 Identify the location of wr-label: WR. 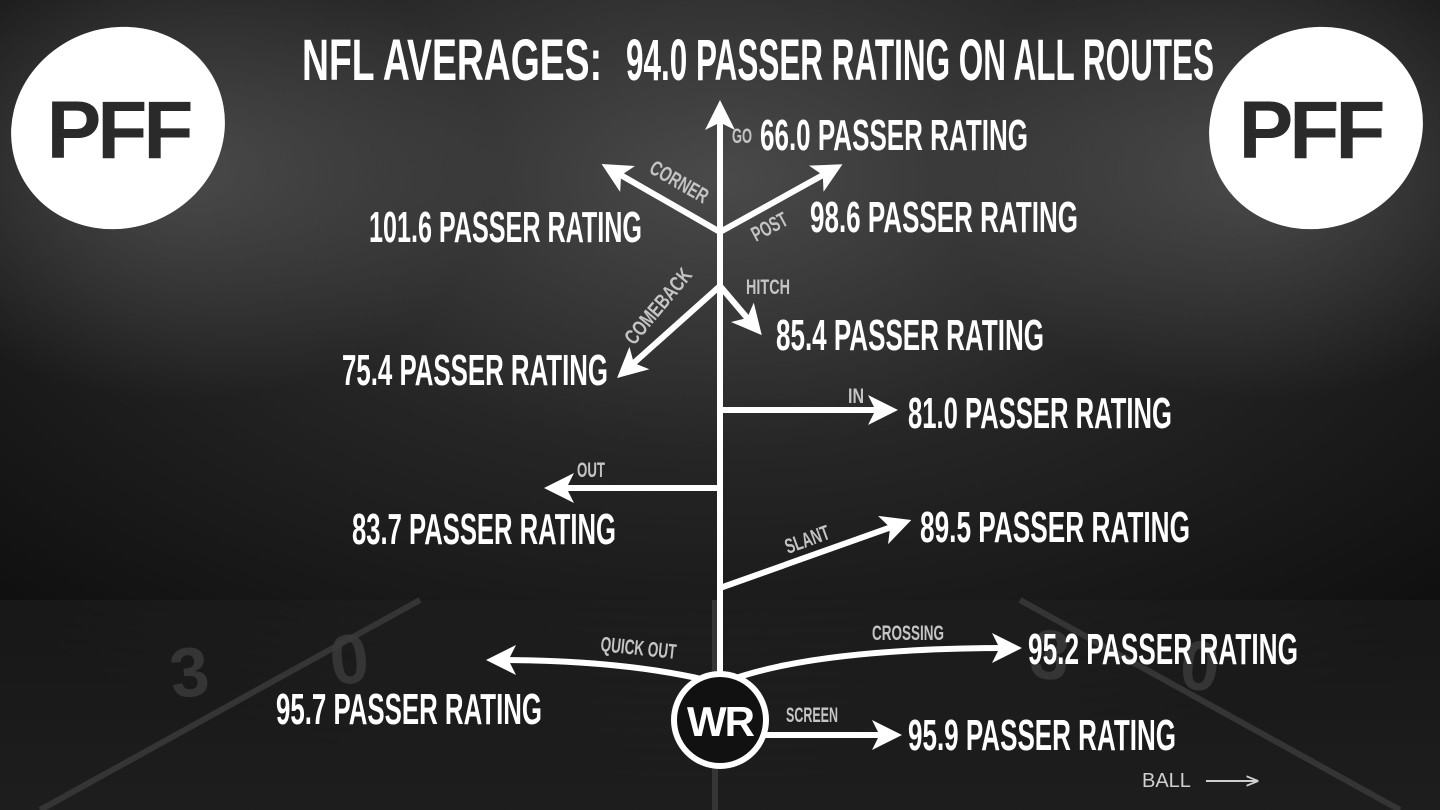
(721, 721).